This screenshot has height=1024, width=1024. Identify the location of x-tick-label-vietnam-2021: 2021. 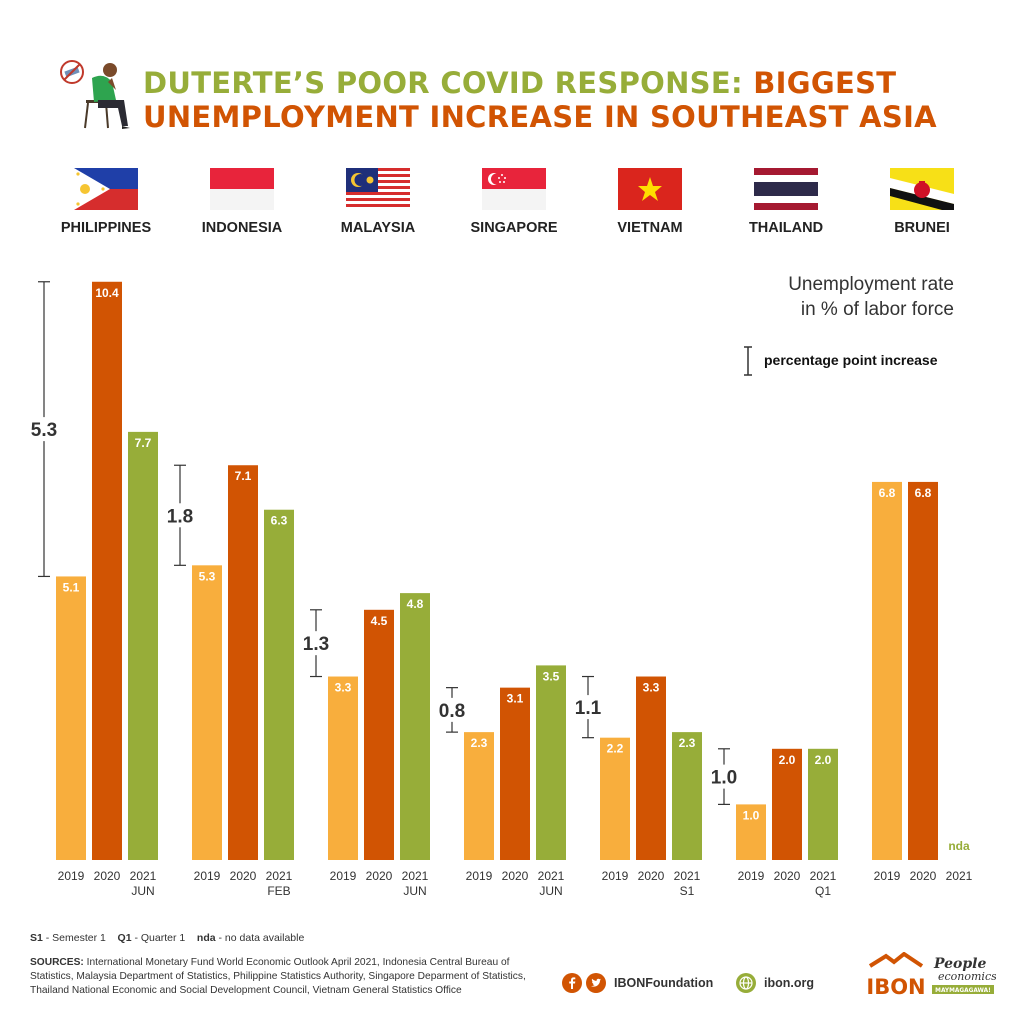
(687, 876).